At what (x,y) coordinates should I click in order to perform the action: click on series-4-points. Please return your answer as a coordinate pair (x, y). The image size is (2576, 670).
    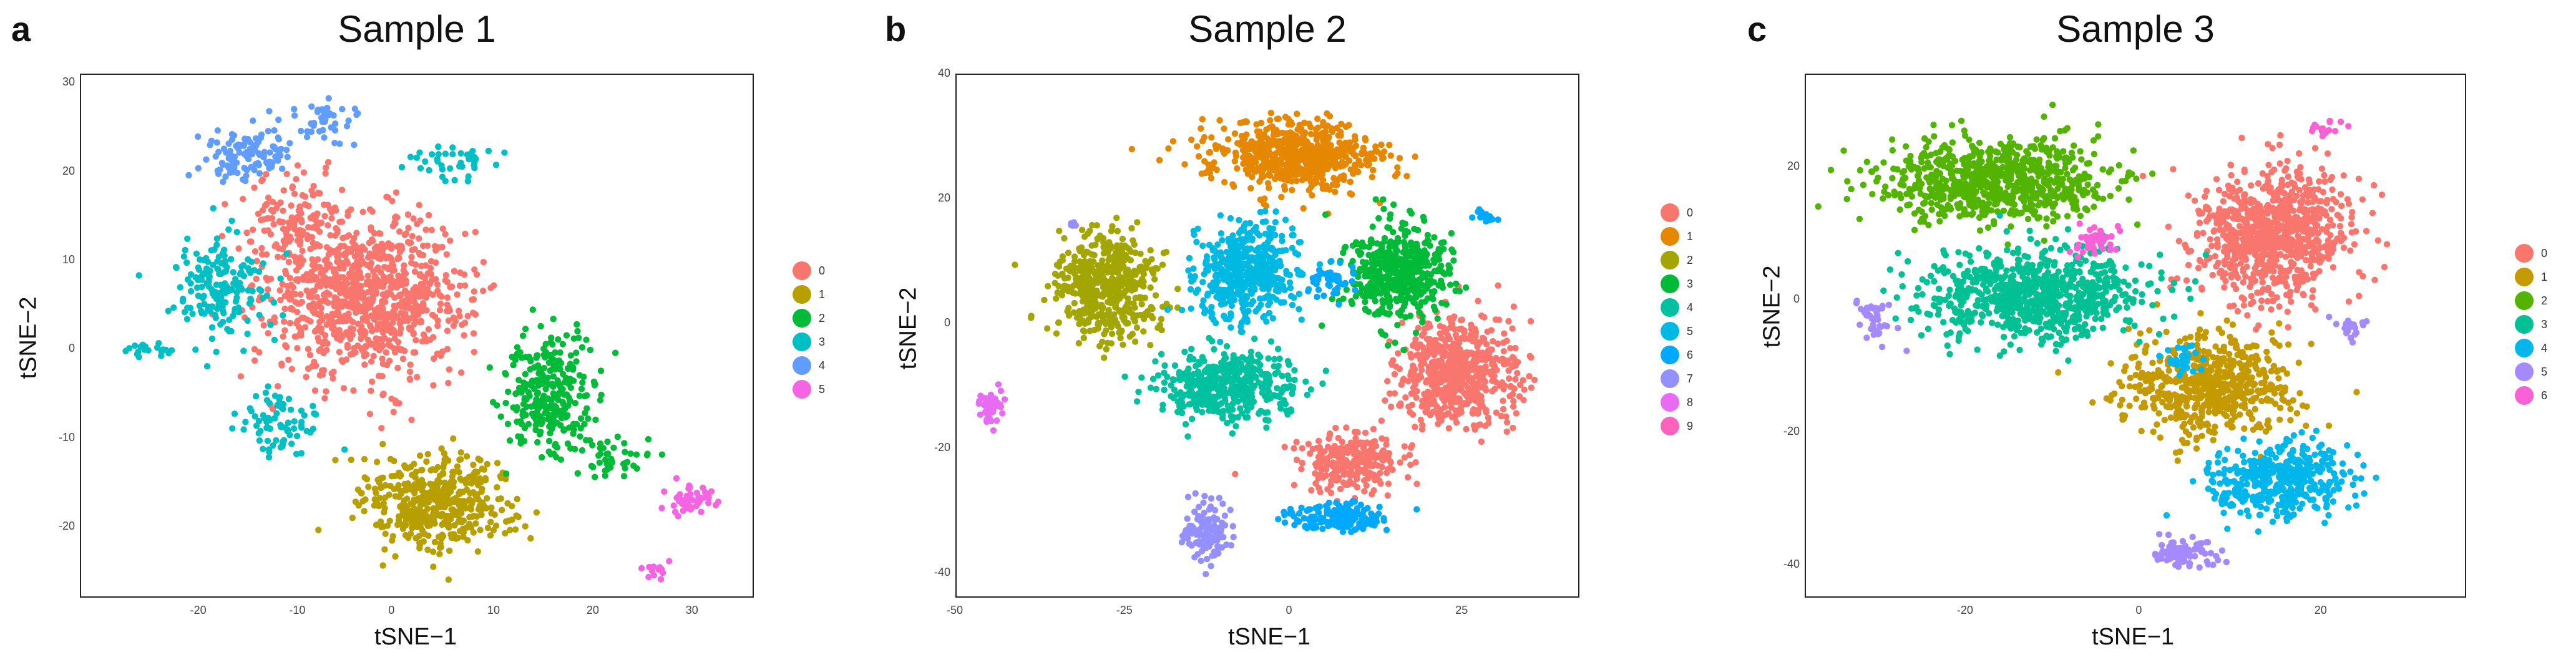
    Looking at the image, I should click on (1225, 384).